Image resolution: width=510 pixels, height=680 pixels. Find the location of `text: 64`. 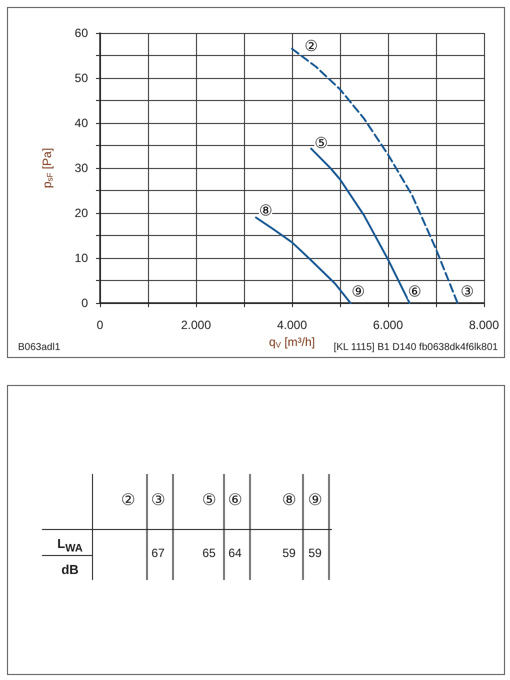

text: 64 is located at coordinates (235, 553).